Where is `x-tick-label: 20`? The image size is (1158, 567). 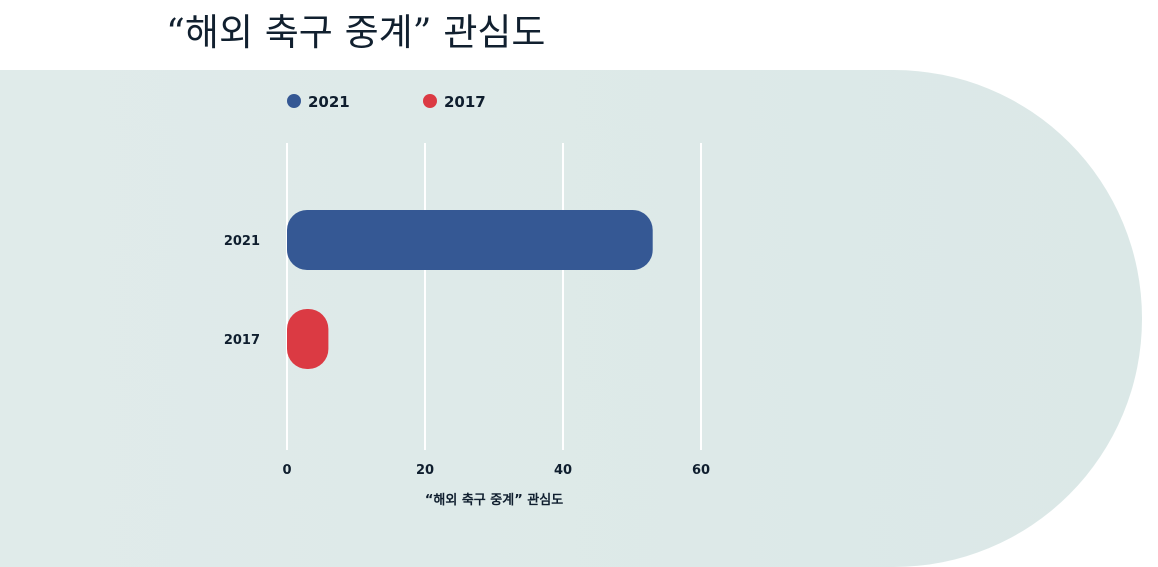
x-tick-label: 20 is located at coordinates (425, 470).